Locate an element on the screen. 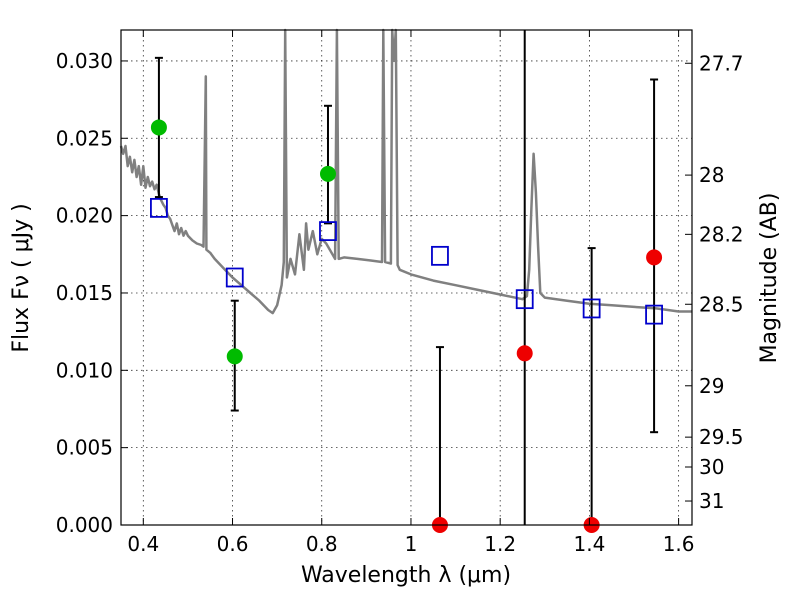  x-tick-label: 1.6 is located at coordinates (679, 544).